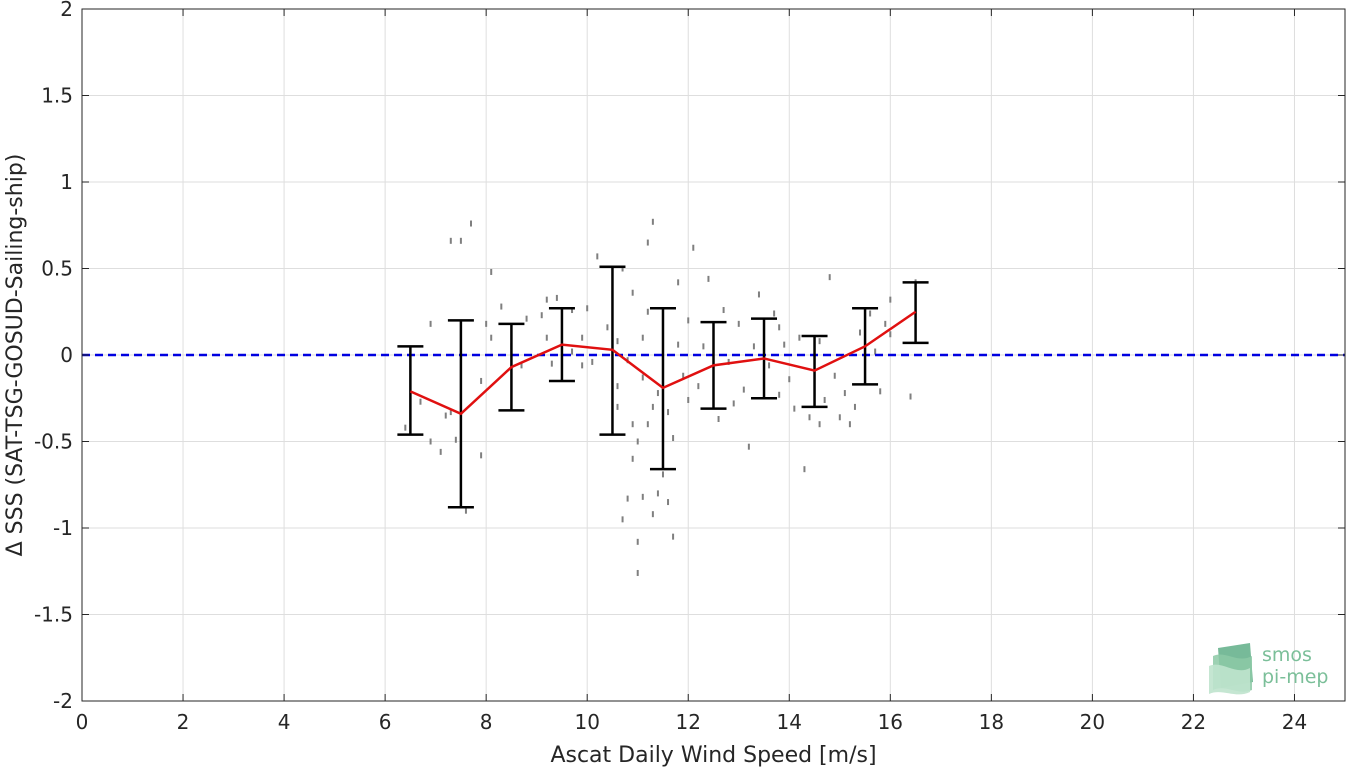  What do you see at coordinates (890, 722) in the screenshot?
I see `x-tick-label: 16` at bounding box center [890, 722].